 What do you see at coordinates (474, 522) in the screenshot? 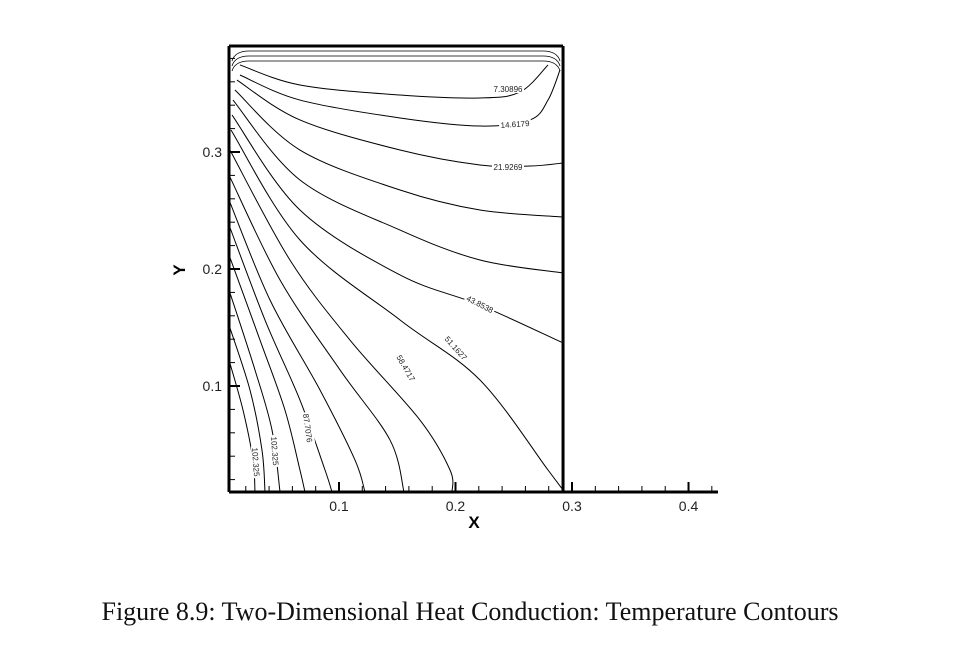
I see `x-axis-label: X` at bounding box center [474, 522].